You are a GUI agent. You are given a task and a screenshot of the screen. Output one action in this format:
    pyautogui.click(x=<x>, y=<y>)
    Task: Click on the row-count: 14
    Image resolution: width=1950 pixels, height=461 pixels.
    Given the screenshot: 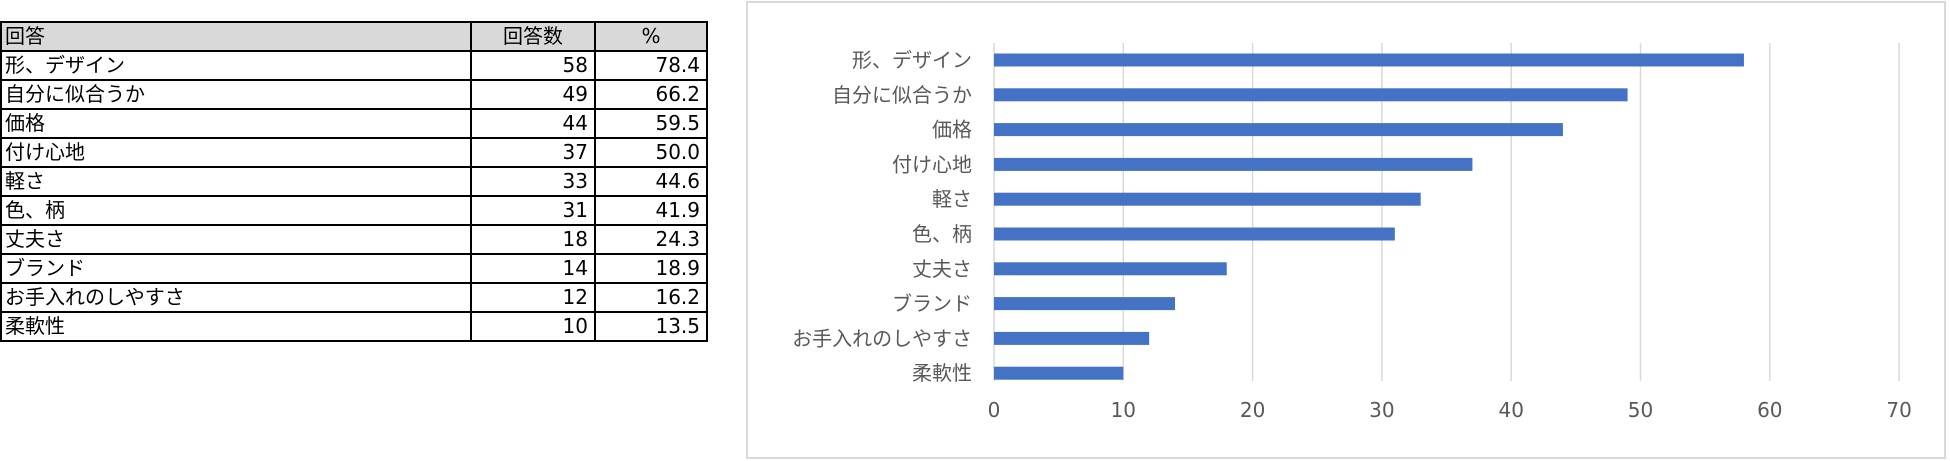 What is the action you would take?
    pyautogui.click(x=533, y=268)
    